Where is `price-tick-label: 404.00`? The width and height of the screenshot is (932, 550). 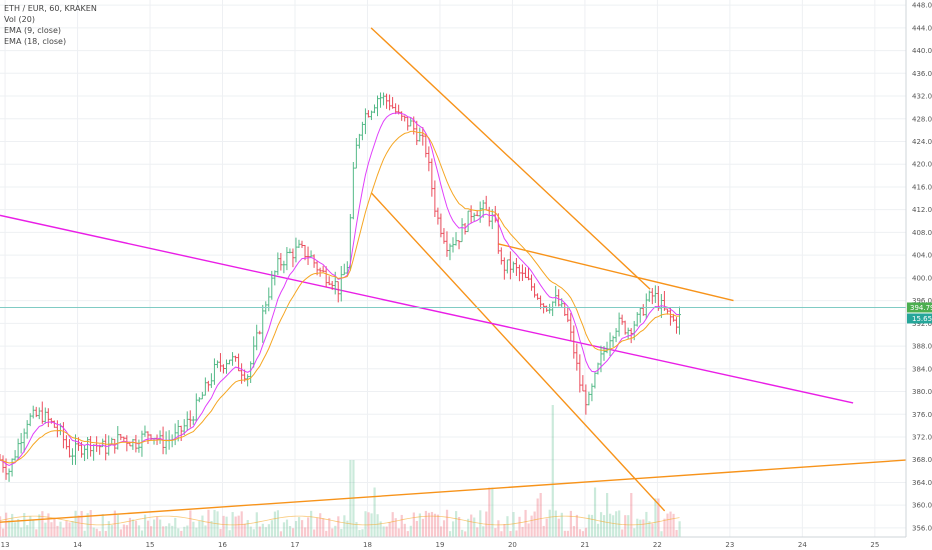
price-tick-label: 404.00 is located at coordinates (922, 256).